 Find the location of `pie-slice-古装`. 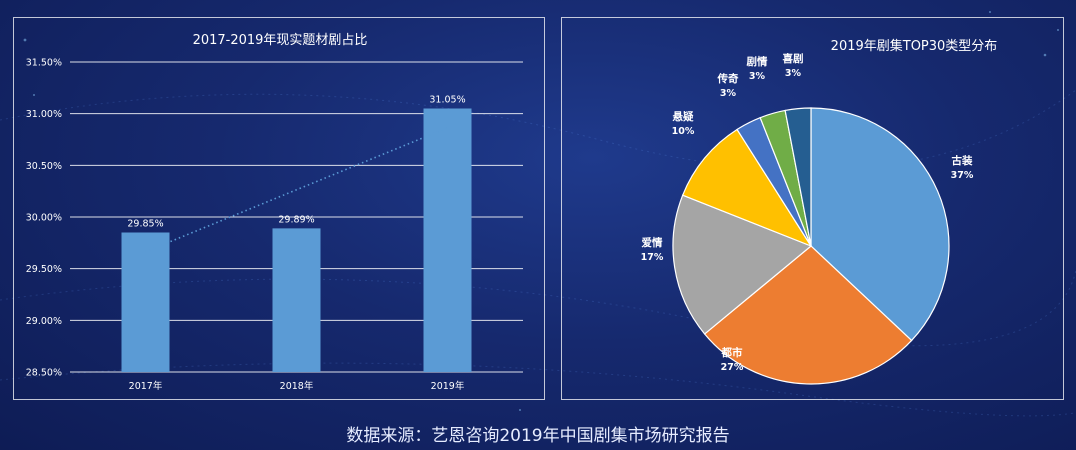

pie-slice-古装 is located at coordinates (880, 224).